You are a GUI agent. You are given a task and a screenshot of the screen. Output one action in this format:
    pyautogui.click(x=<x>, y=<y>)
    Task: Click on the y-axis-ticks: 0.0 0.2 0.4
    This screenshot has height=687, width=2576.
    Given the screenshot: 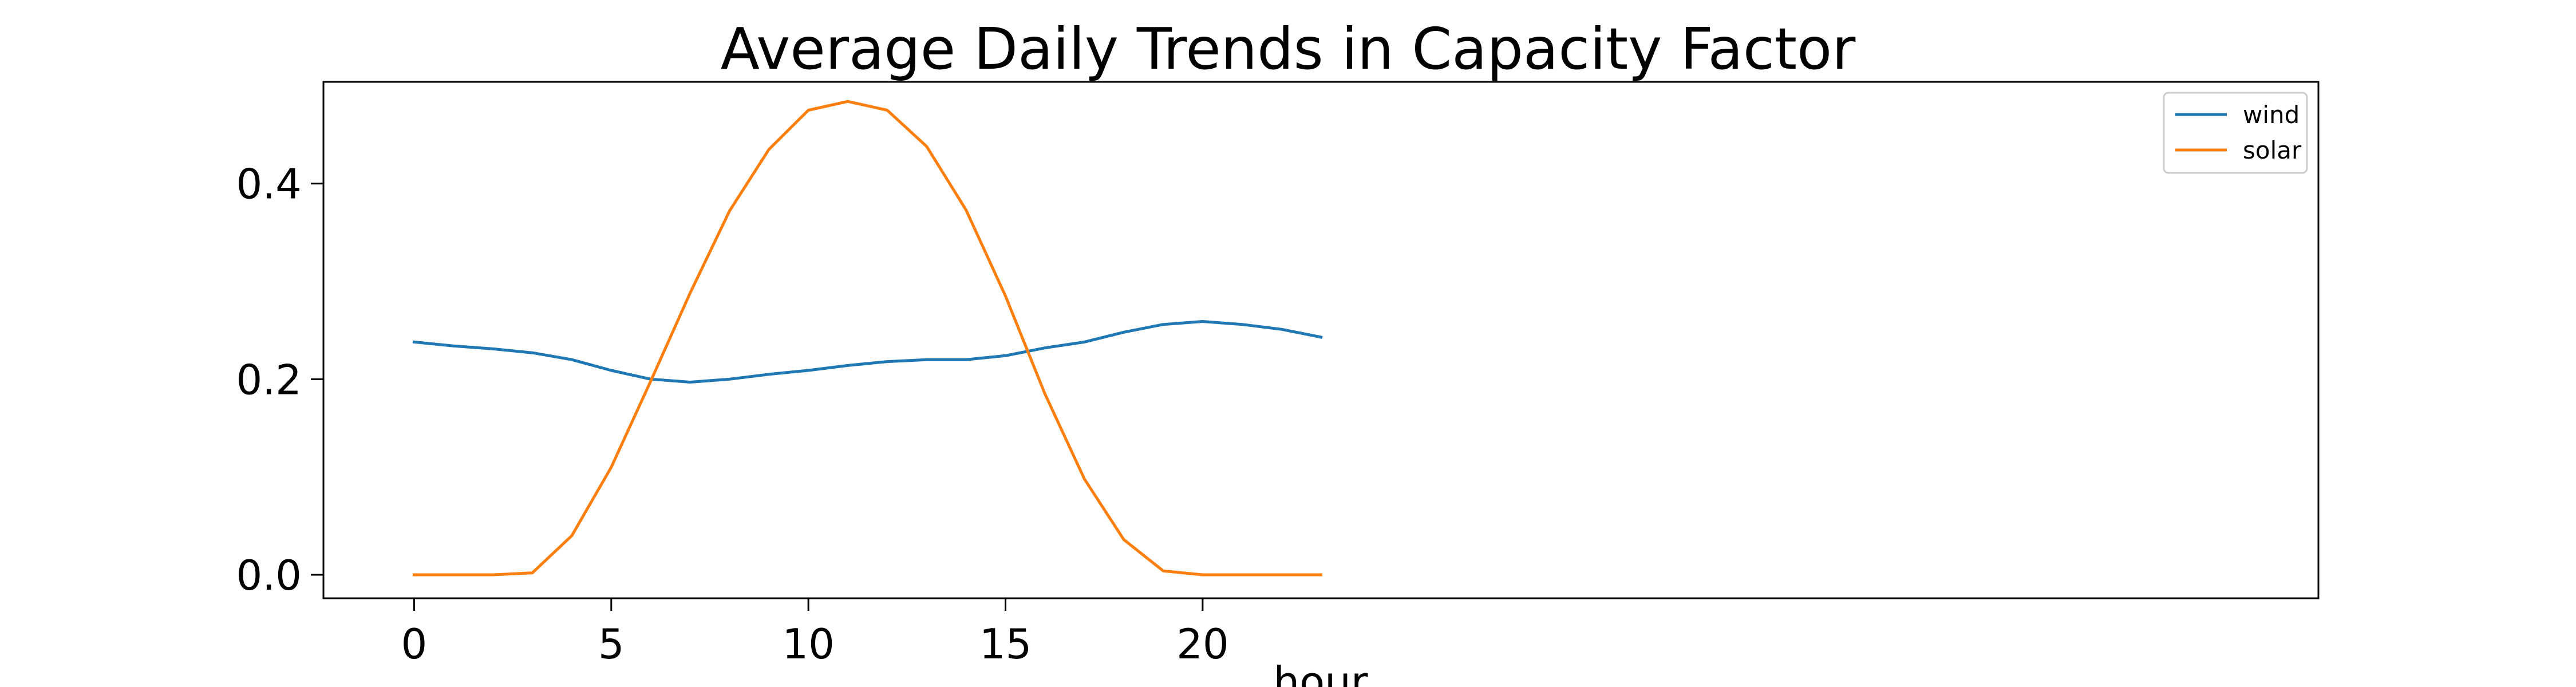 What is the action you would take?
    pyautogui.click(x=279, y=379)
    